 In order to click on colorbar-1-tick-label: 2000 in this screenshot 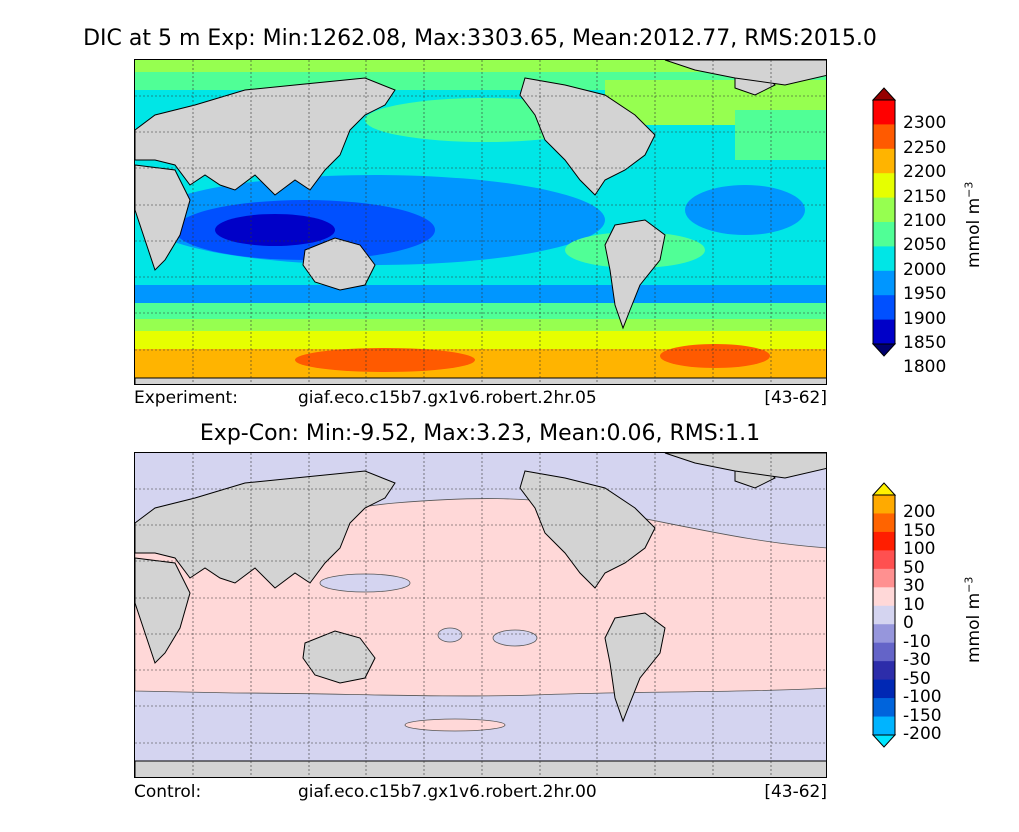, I will do `click(925, 269)`.